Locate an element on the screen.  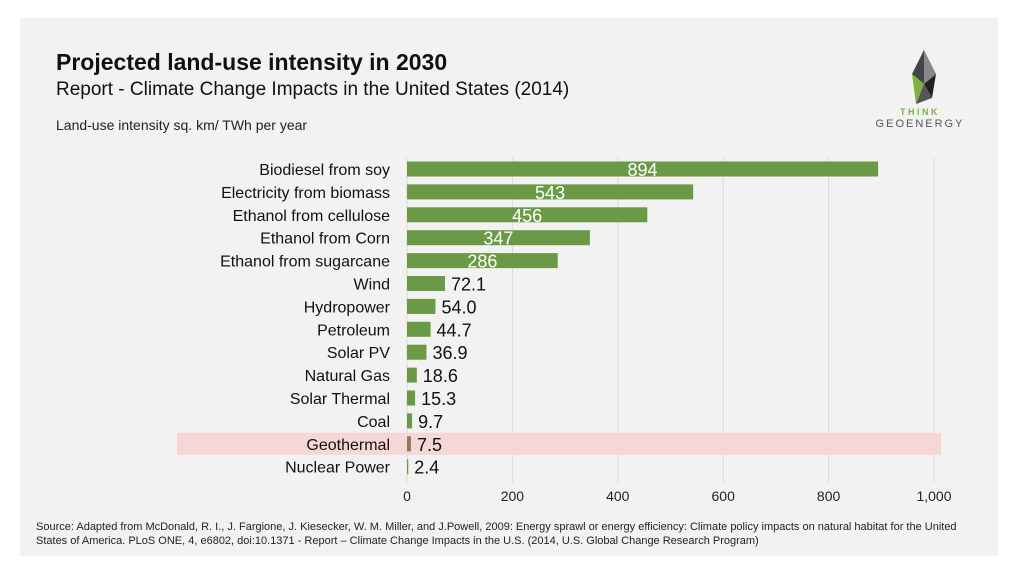
data-label: 286 is located at coordinates (482, 262).